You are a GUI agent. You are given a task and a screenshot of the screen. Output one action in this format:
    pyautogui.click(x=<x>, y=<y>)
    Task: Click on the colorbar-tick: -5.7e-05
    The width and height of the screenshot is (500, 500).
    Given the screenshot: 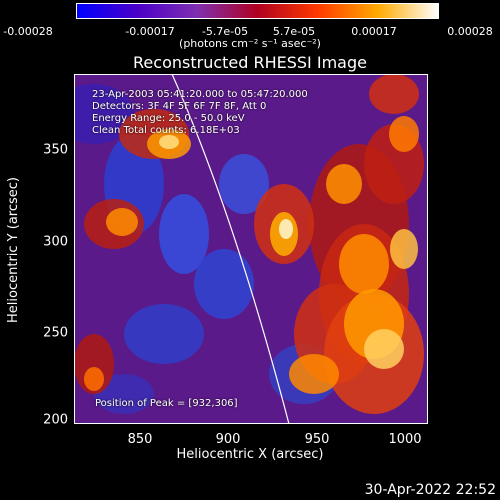 What is the action you would take?
    pyautogui.click(x=225, y=31)
    